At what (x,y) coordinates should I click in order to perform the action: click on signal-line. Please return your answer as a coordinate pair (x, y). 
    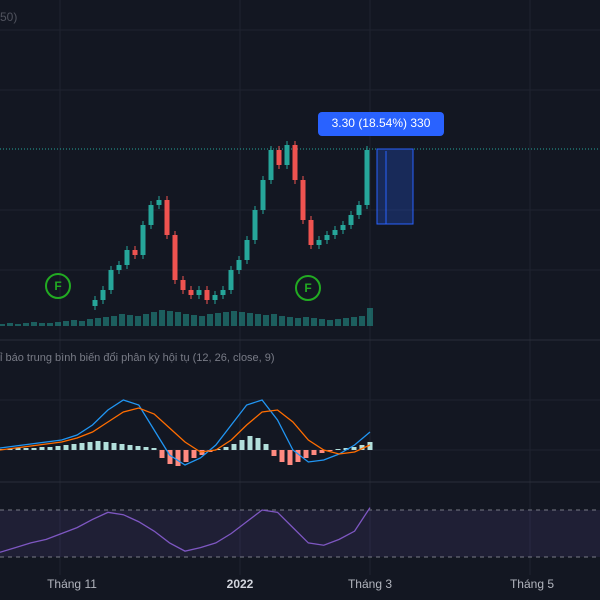
    Looking at the image, I should click on (185, 431).